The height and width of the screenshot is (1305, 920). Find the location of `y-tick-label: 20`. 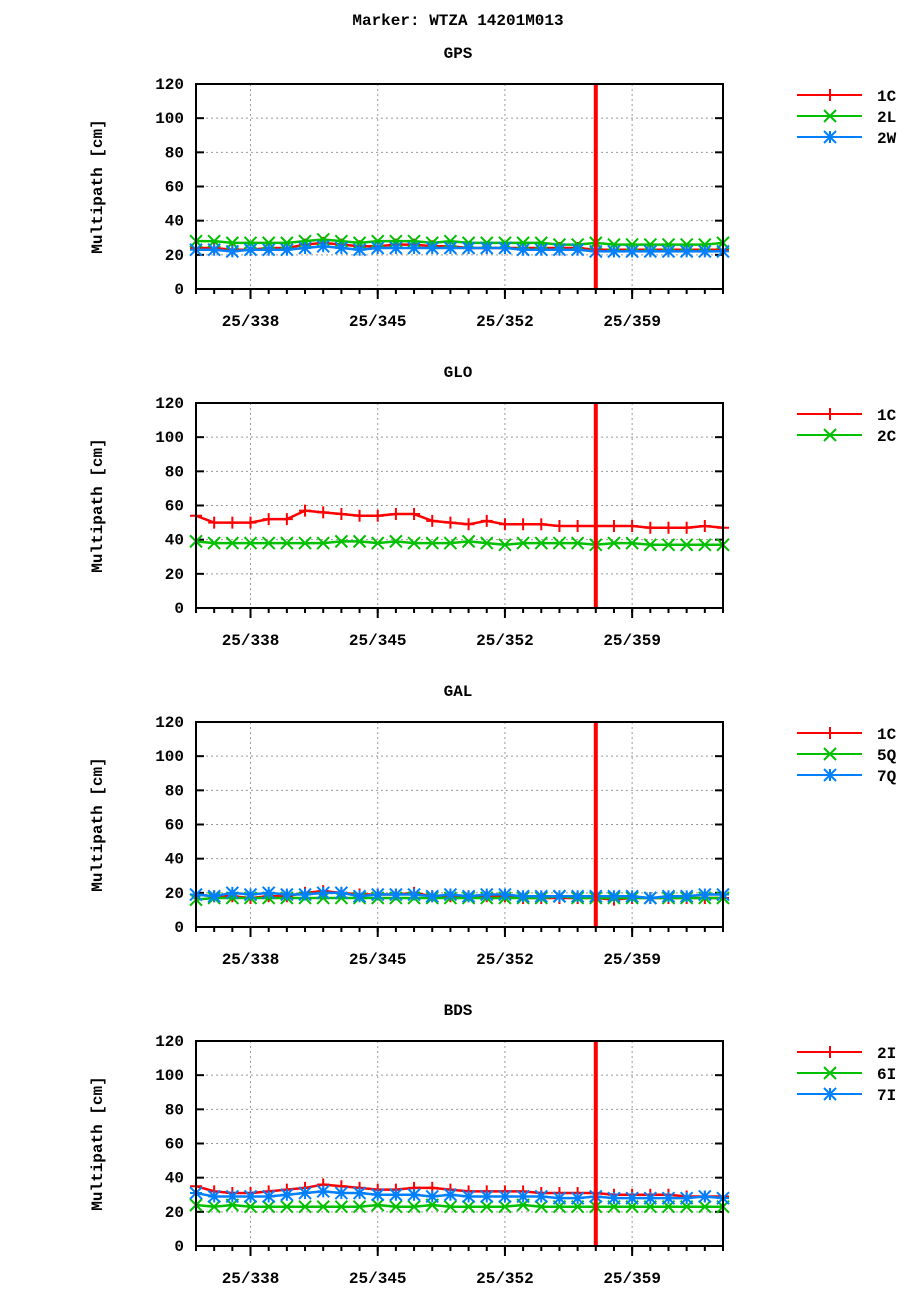

y-tick-label: 20 is located at coordinates (174, 894).